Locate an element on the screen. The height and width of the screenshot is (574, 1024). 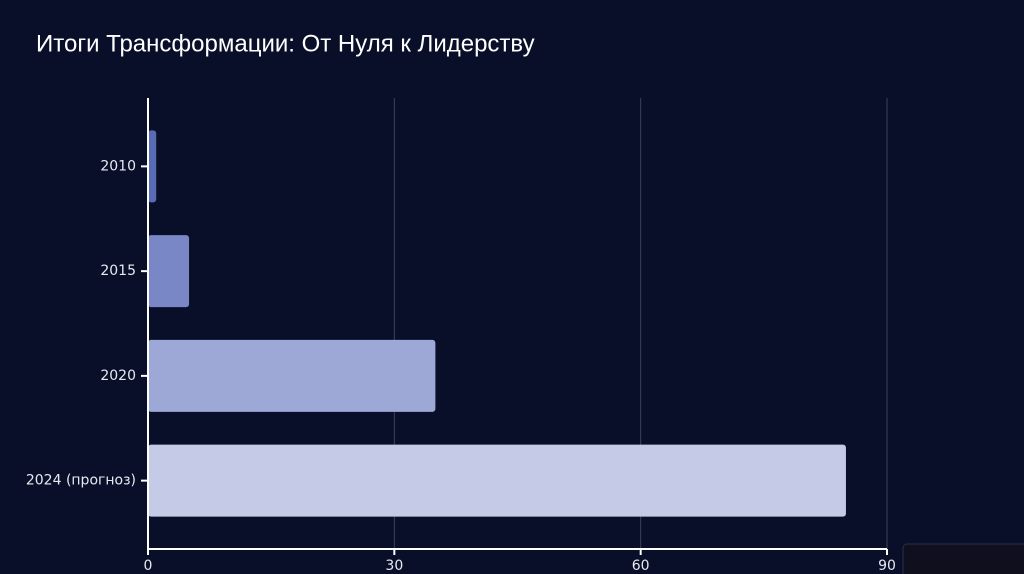
x-tick-label: 30 is located at coordinates (394, 566).